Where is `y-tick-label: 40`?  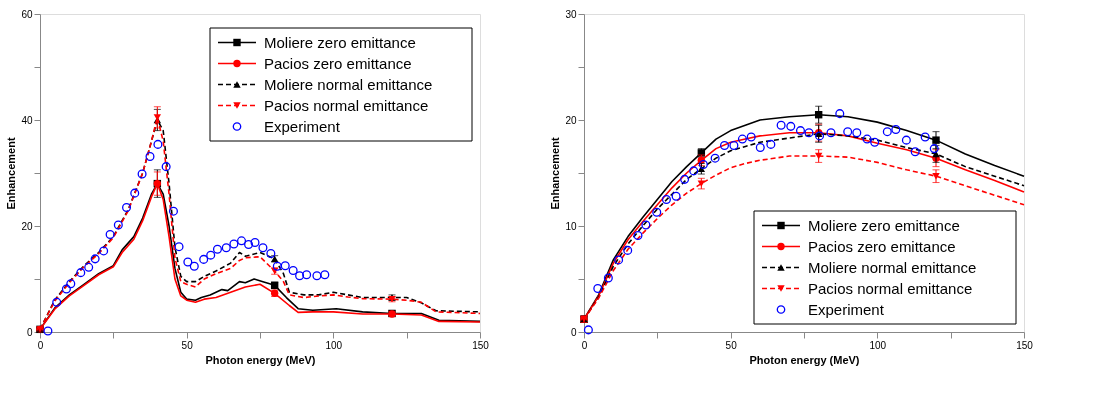 y-tick-label: 40 is located at coordinates (27, 120).